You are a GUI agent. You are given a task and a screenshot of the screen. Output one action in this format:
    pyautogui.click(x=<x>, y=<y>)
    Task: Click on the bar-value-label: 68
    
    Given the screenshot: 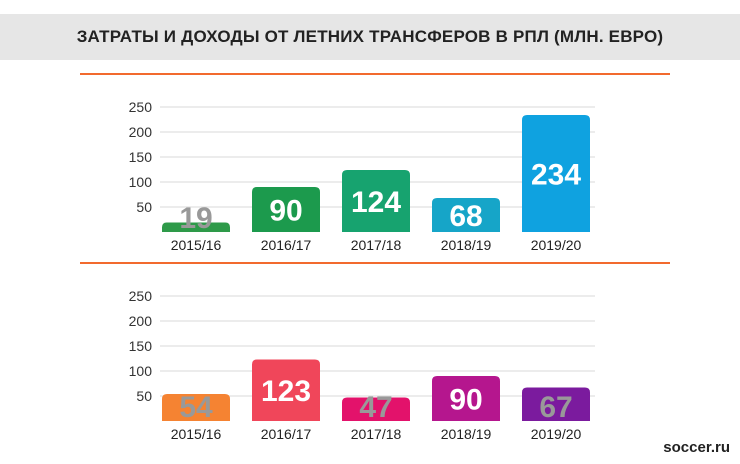 What is the action you would take?
    pyautogui.click(x=465, y=216)
    